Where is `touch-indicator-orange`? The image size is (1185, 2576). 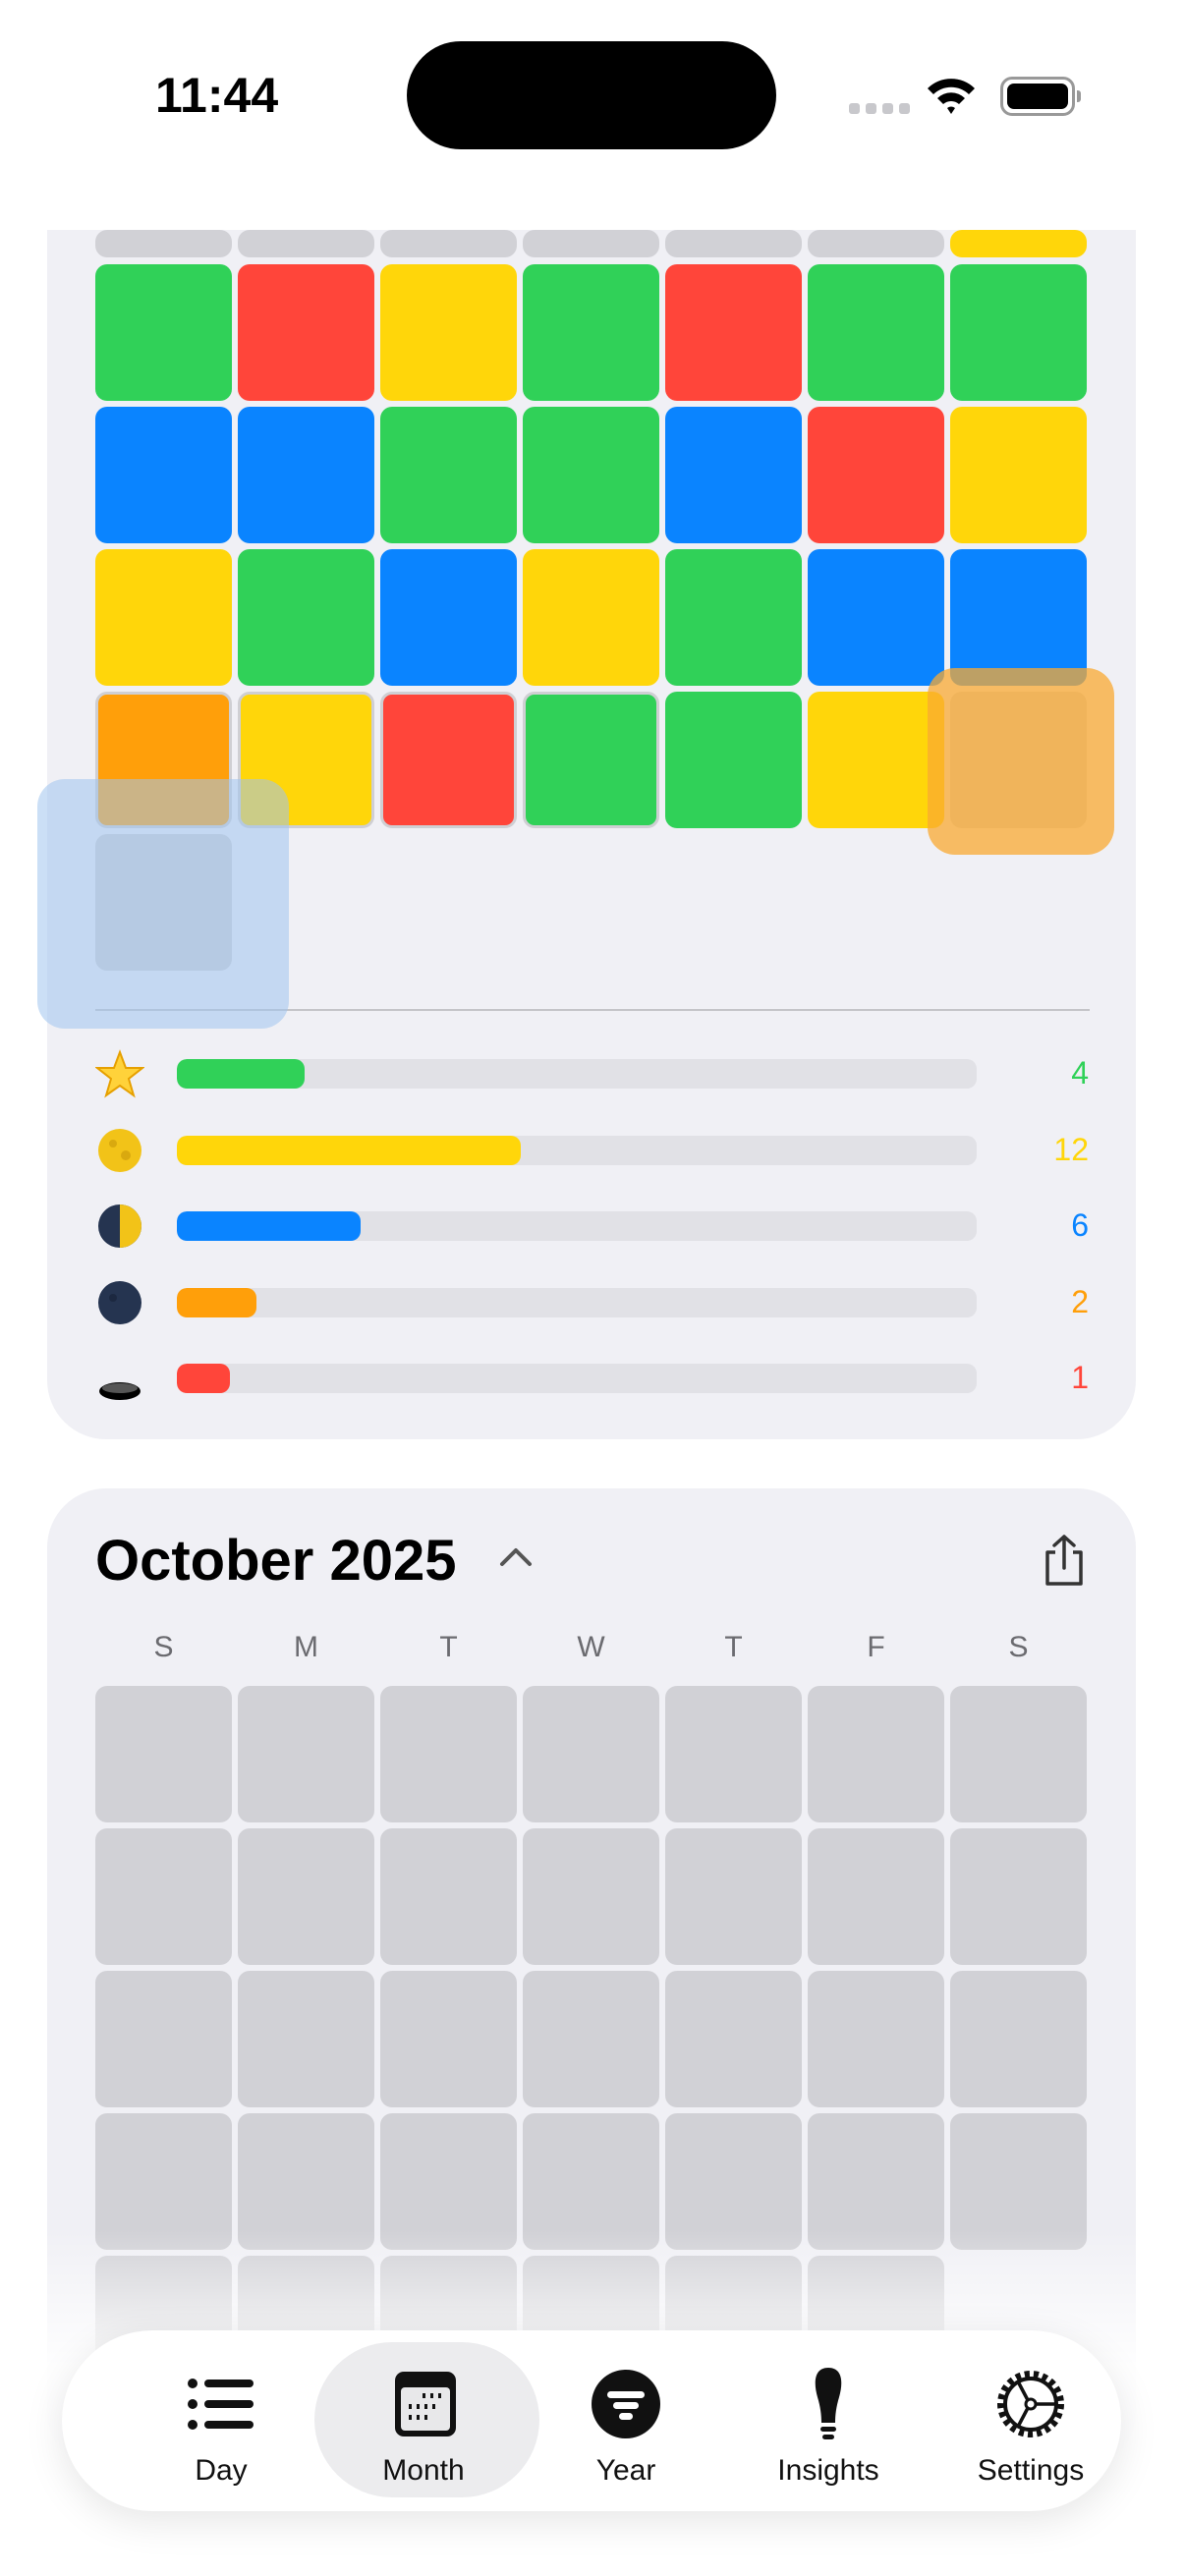
touch-indicator-orange is located at coordinates (1021, 761).